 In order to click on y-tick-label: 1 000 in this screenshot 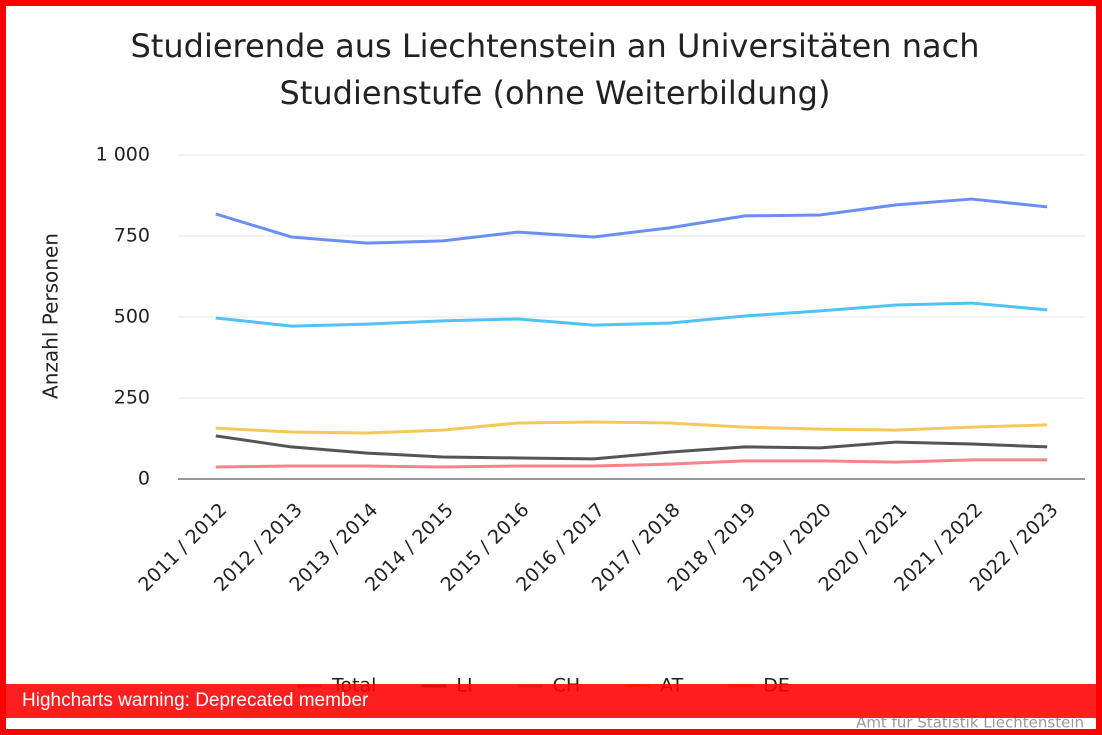, I will do `click(123, 155)`.